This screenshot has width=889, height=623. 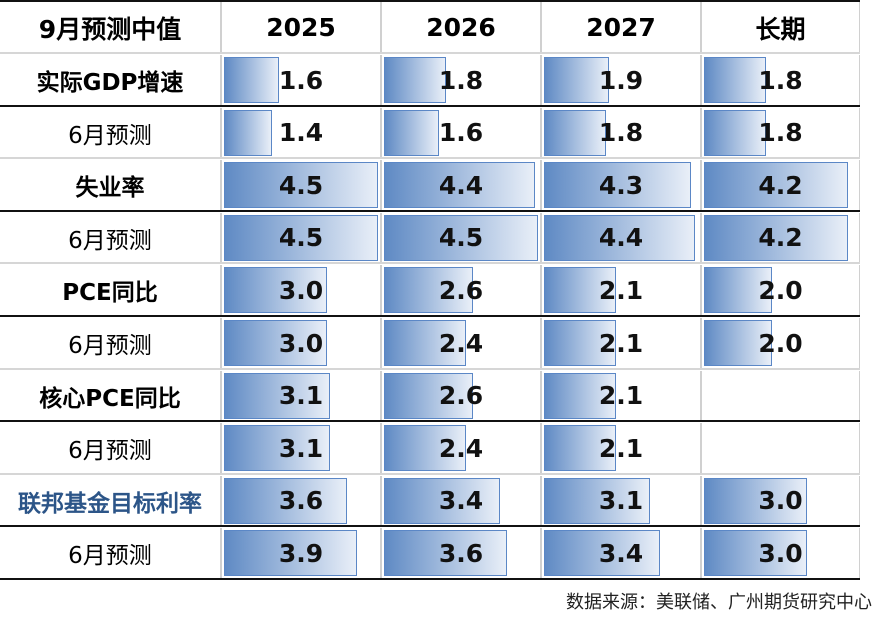 I want to click on header-cell: 2027, so click(x=622, y=27).